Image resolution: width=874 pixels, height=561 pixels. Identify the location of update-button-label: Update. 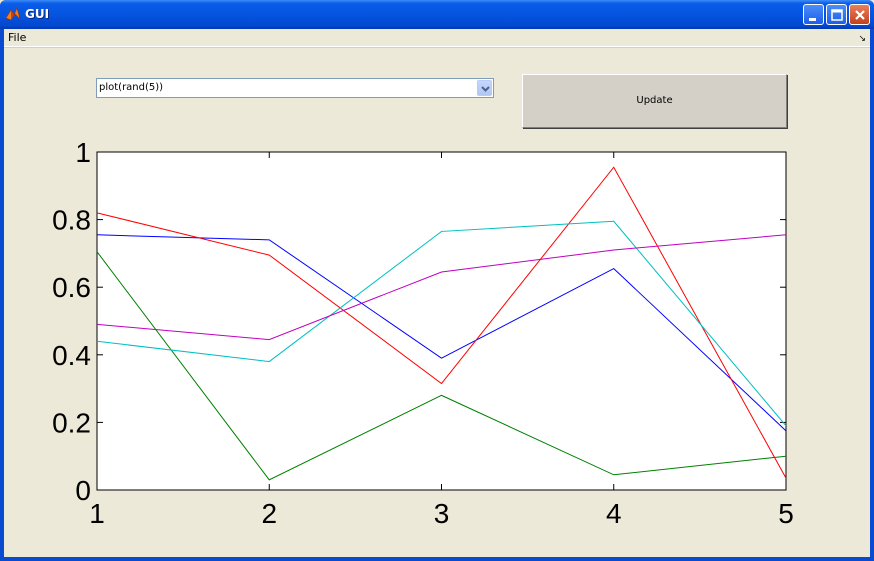
(654, 100).